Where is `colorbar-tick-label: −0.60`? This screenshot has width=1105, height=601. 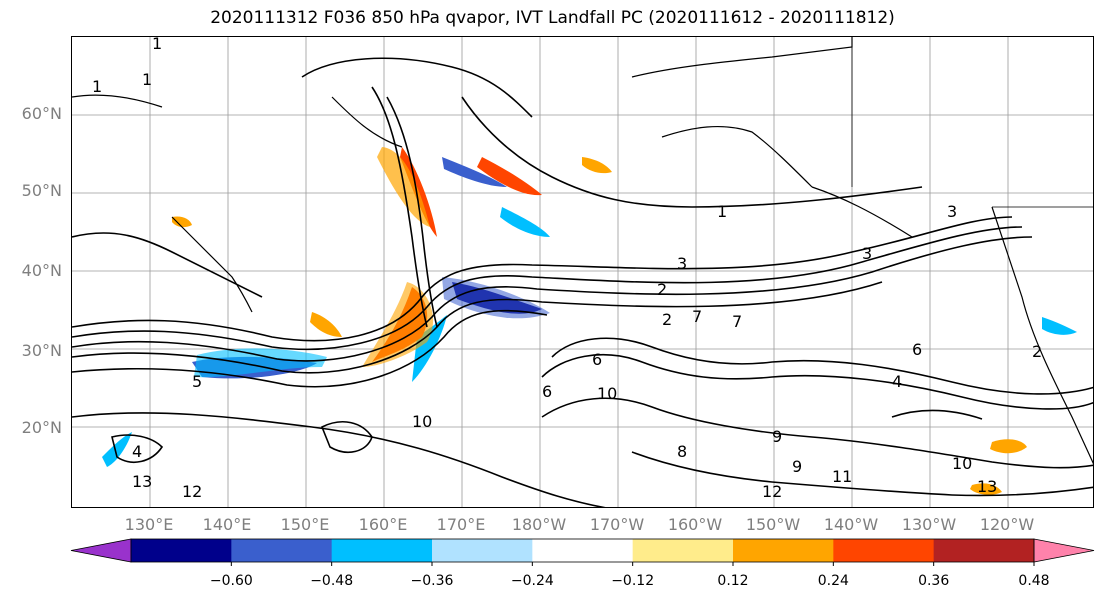
colorbar-tick-label: −0.60 is located at coordinates (231, 581).